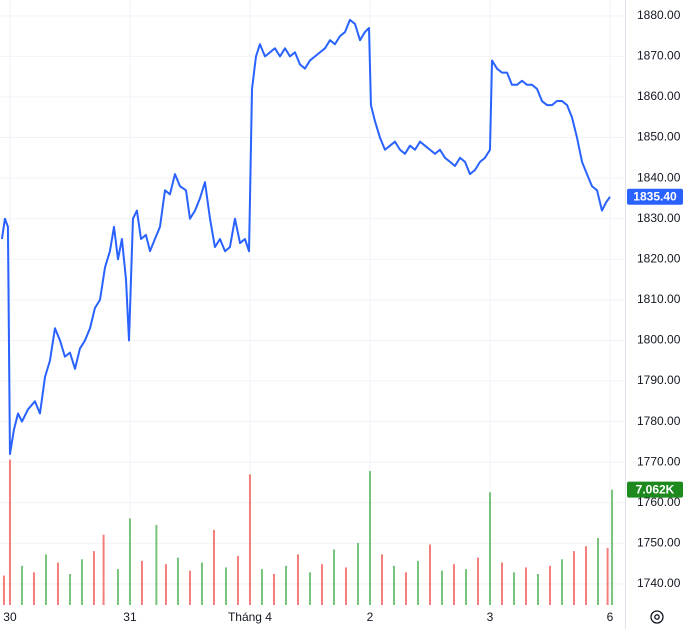  I want to click on y-tick-label: 1790.00, so click(659, 380).